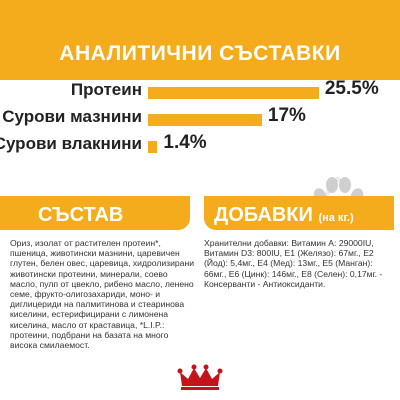 Image resolution: width=400 pixels, height=400 pixels. What do you see at coordinates (185, 142) in the screenshot?
I see `chart-value-fibre: 1.4%` at bounding box center [185, 142].